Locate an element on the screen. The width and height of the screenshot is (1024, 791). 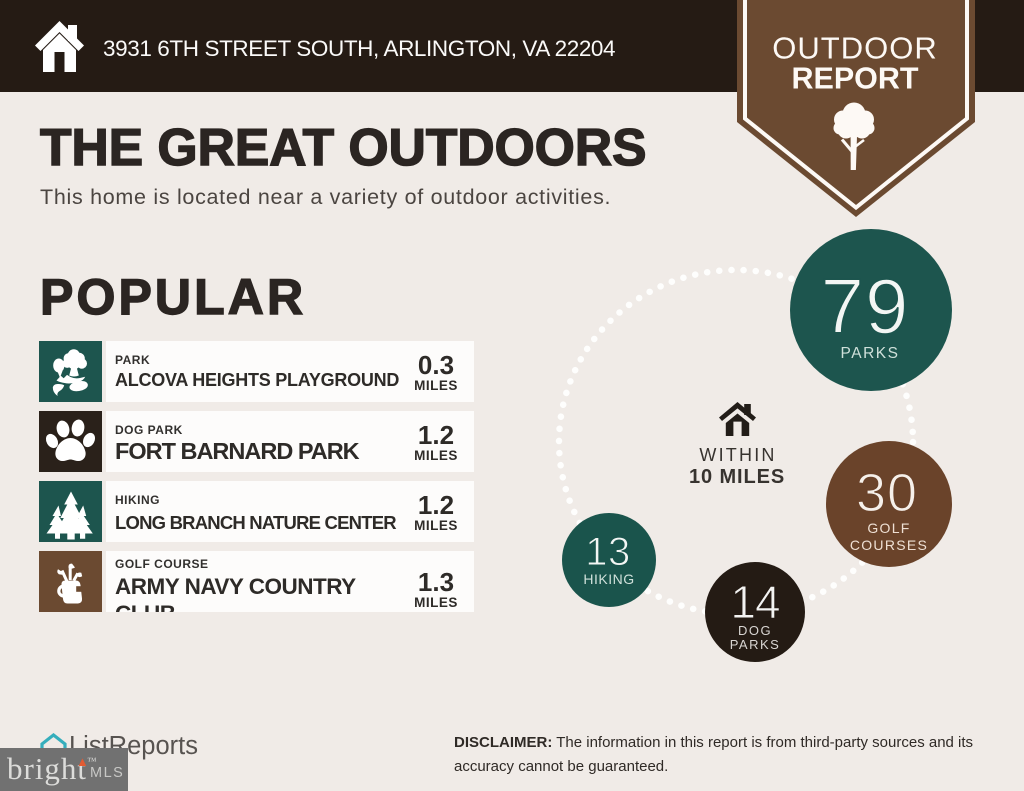
svg-text: OUTDOOR is located at coordinates (854, 47).